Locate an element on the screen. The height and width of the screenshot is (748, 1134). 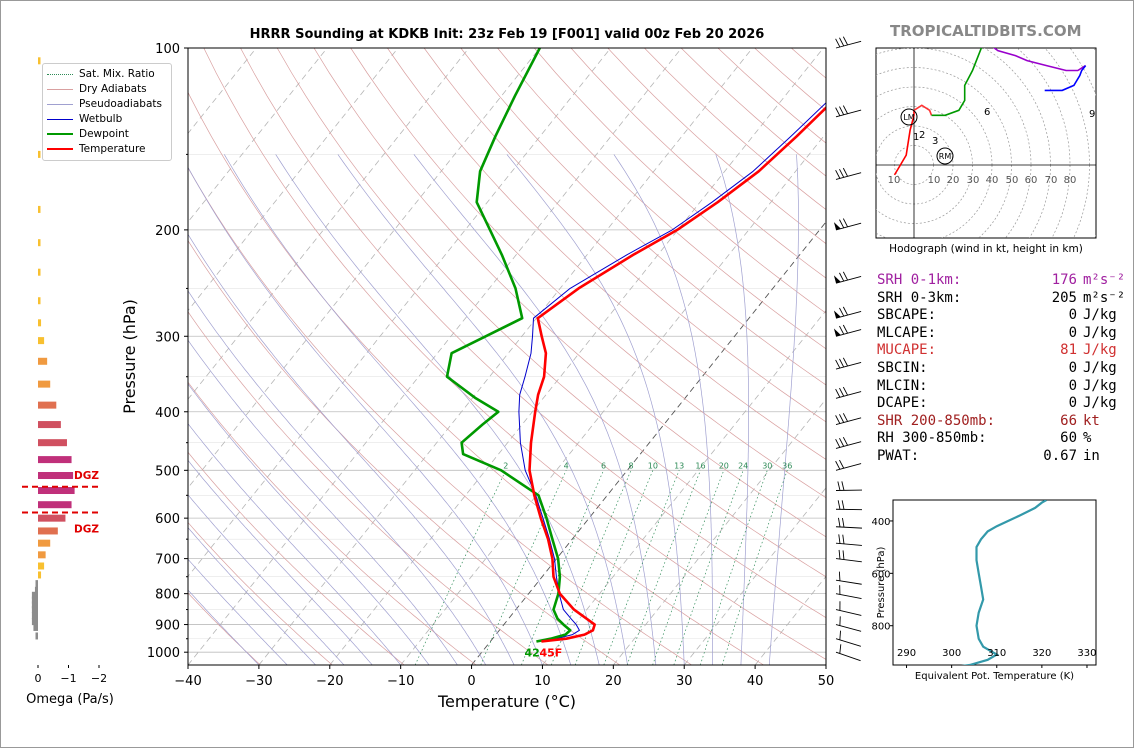
y-axis-label: Pressure (hPa) is located at coordinates (129, 356).